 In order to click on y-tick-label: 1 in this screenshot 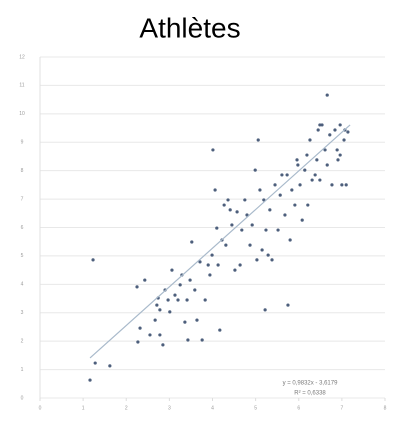, I will do `click(22, 370)`.